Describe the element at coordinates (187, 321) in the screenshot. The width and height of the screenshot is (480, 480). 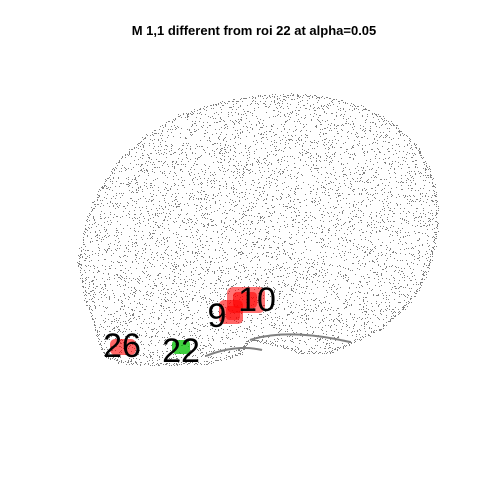
I see `roi-markers` at that location.